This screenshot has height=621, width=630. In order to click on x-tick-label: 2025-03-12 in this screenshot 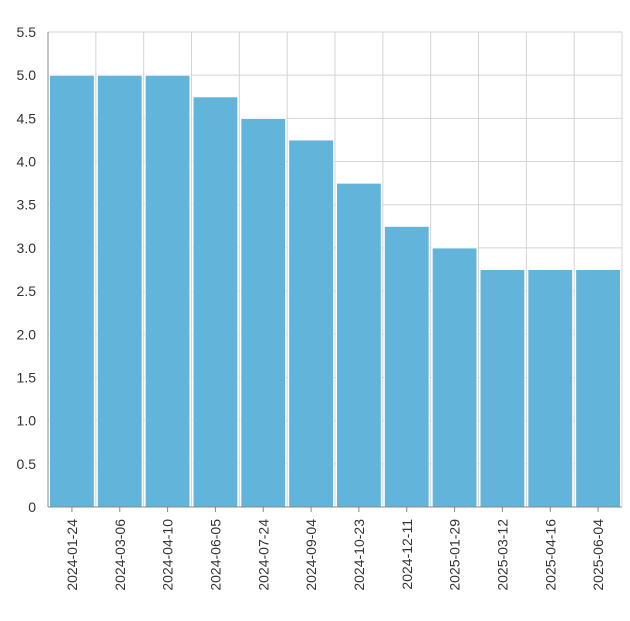, I will do `click(502, 555)`.